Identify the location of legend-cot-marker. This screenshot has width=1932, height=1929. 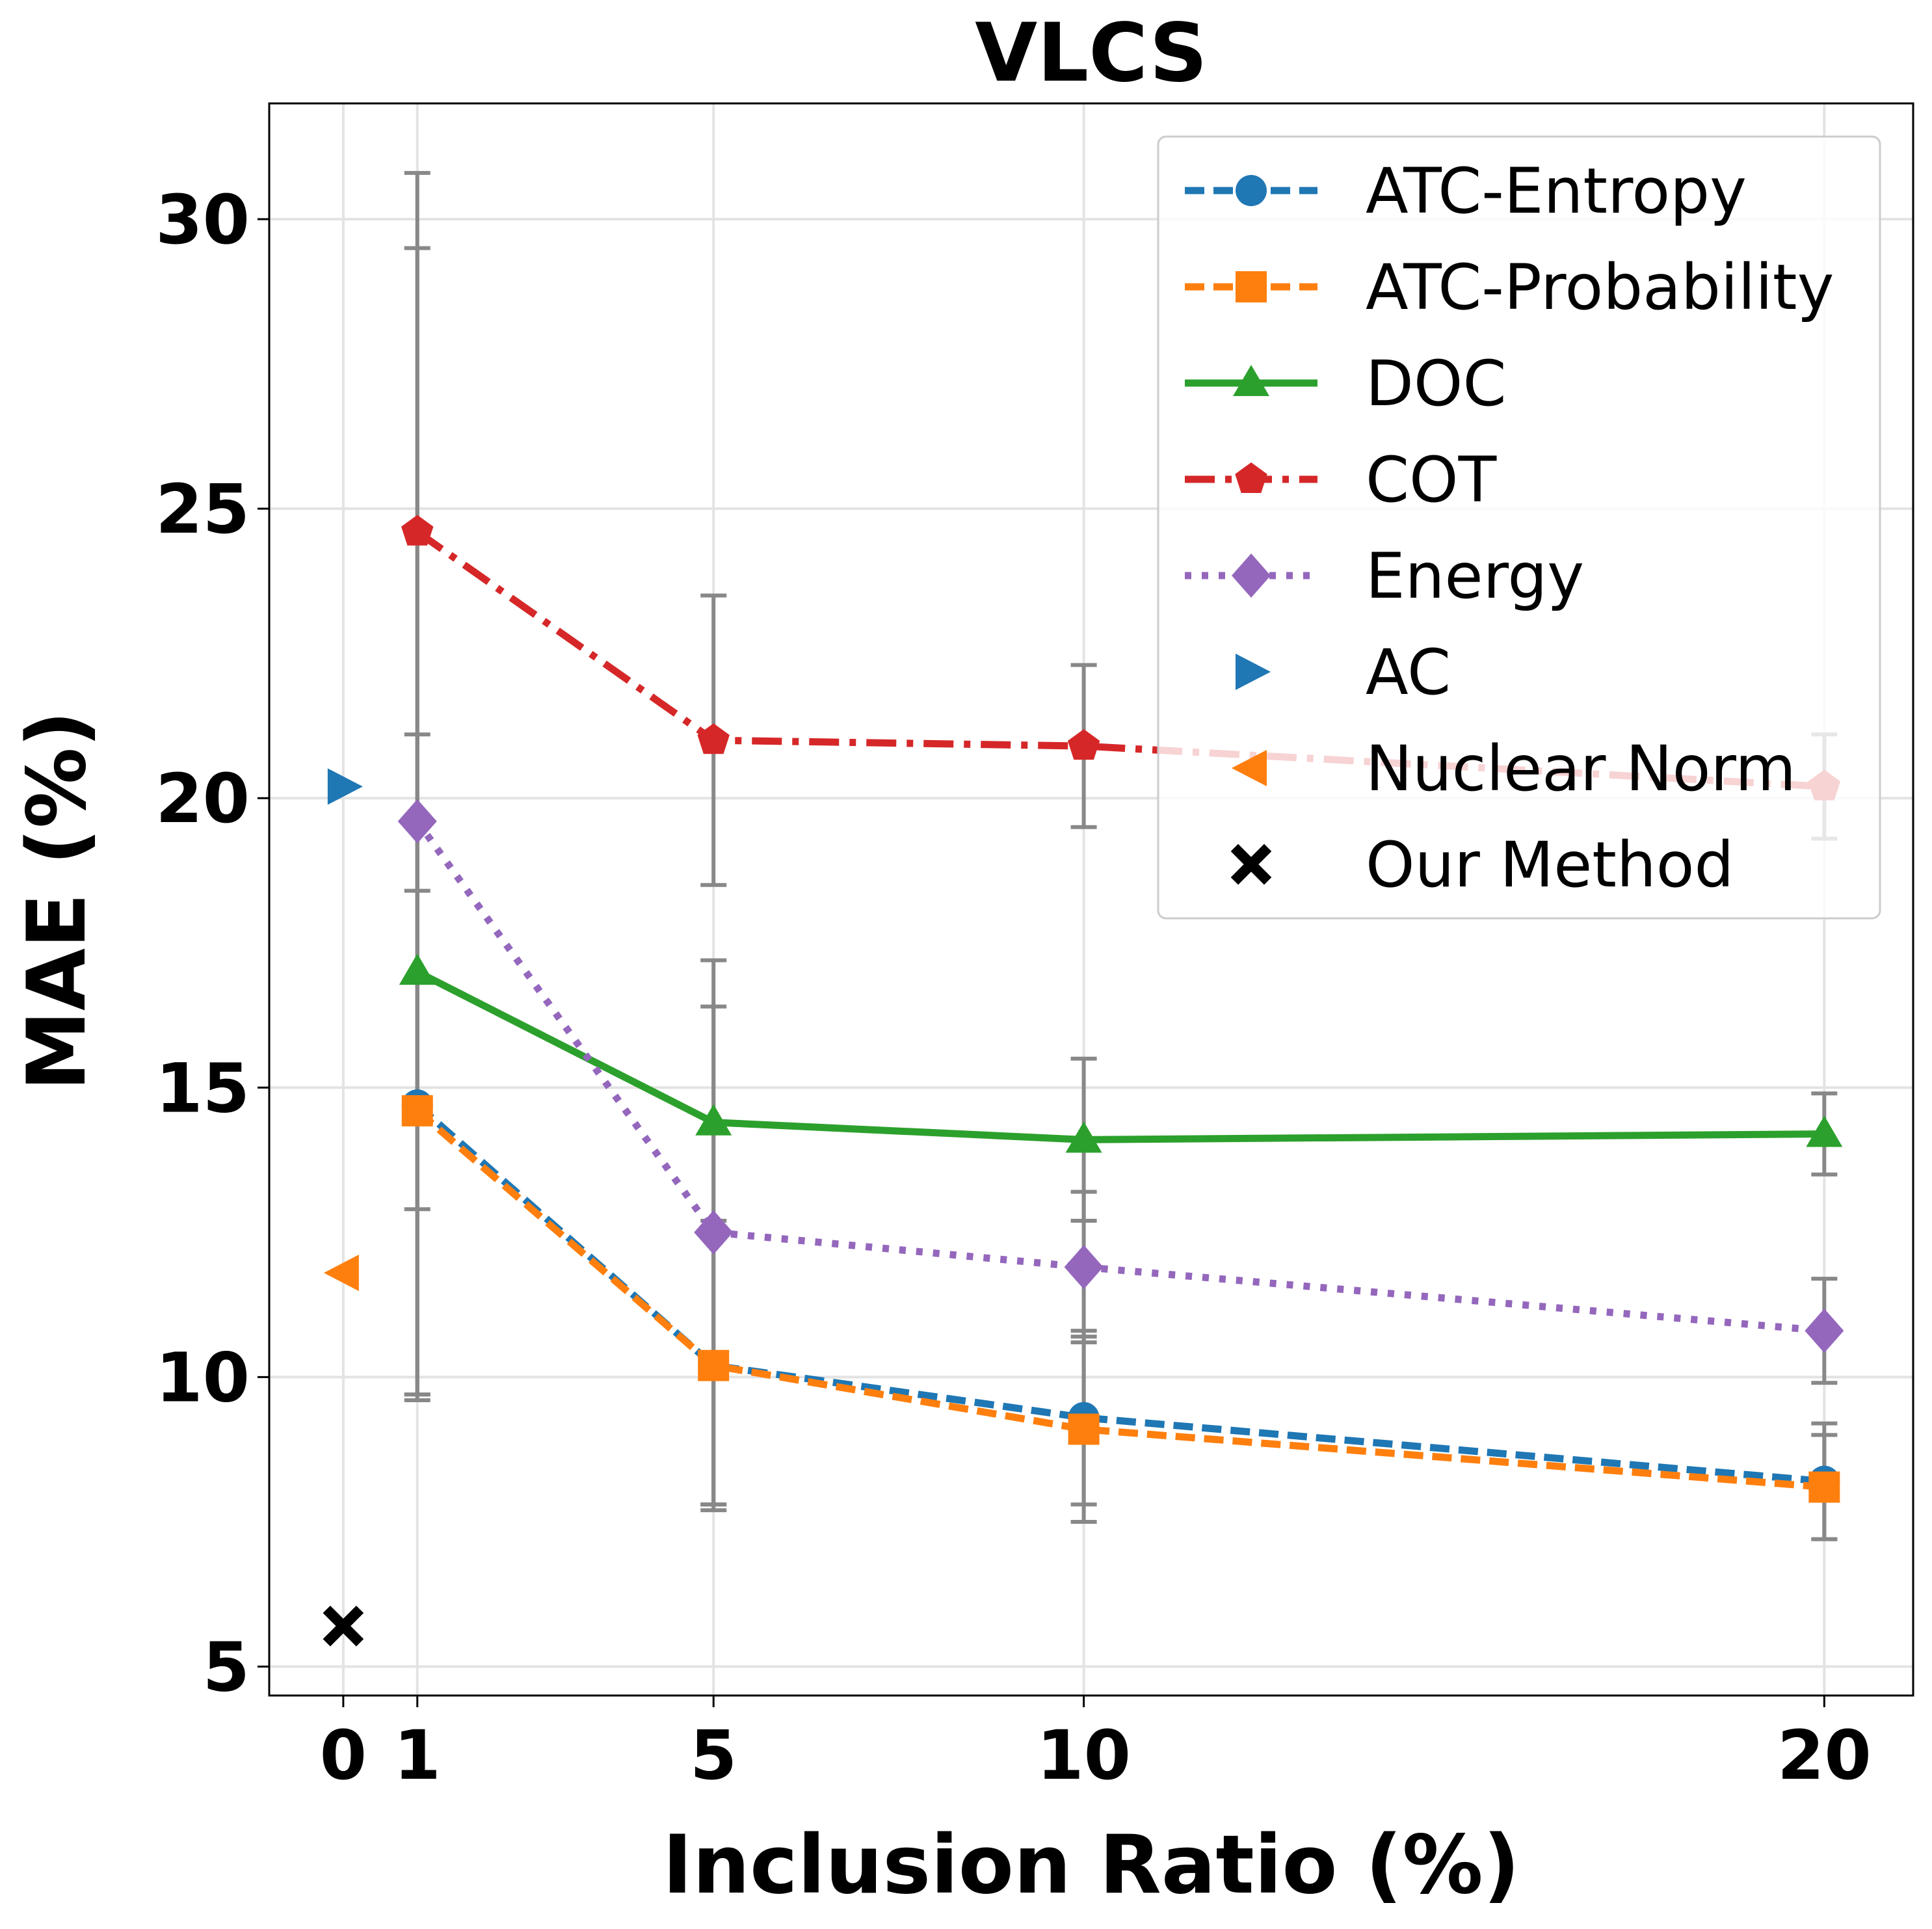
(1251, 478).